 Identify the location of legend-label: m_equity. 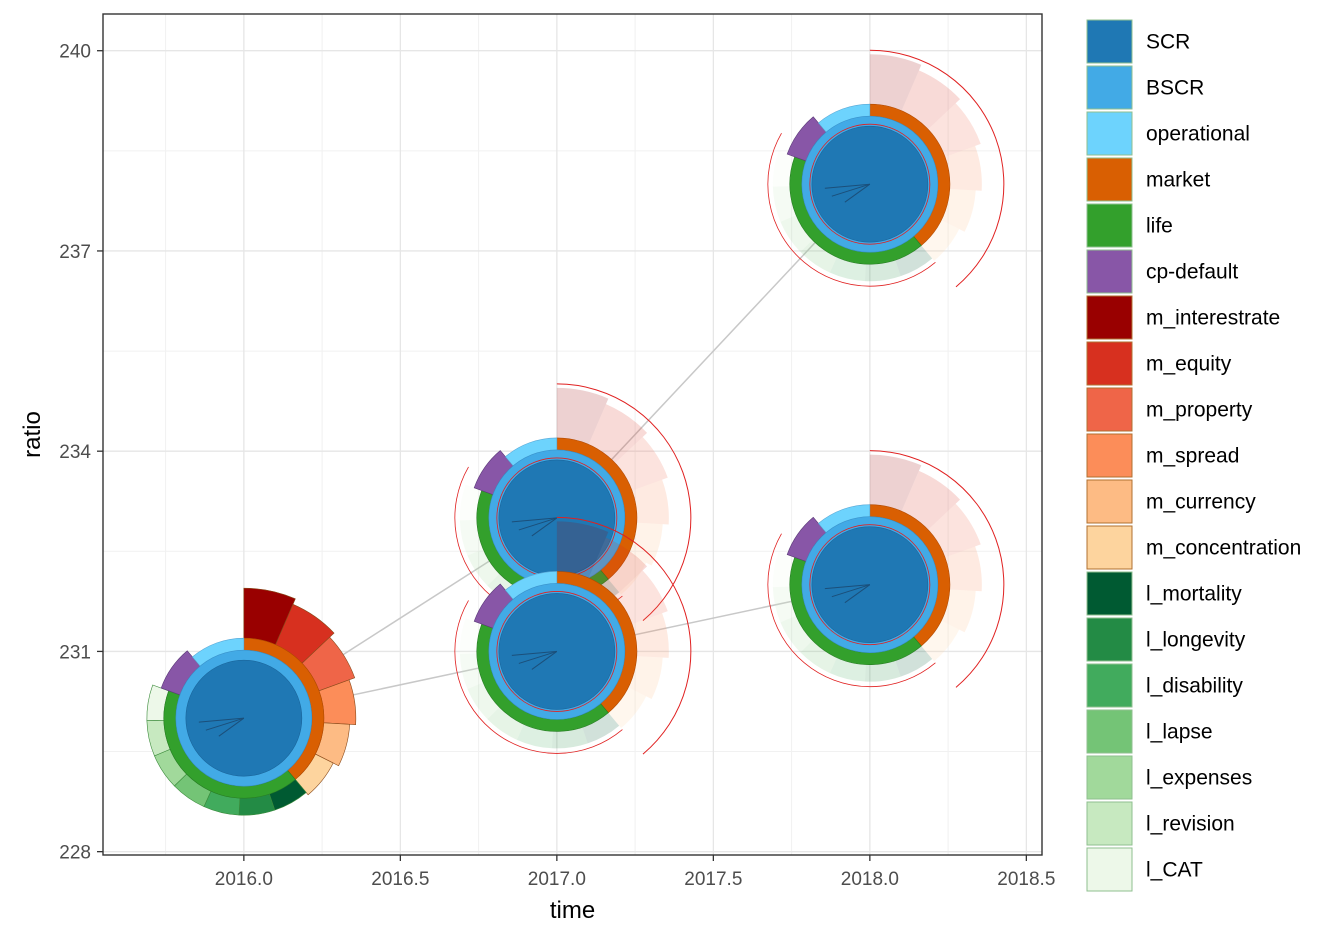
(1189, 364).